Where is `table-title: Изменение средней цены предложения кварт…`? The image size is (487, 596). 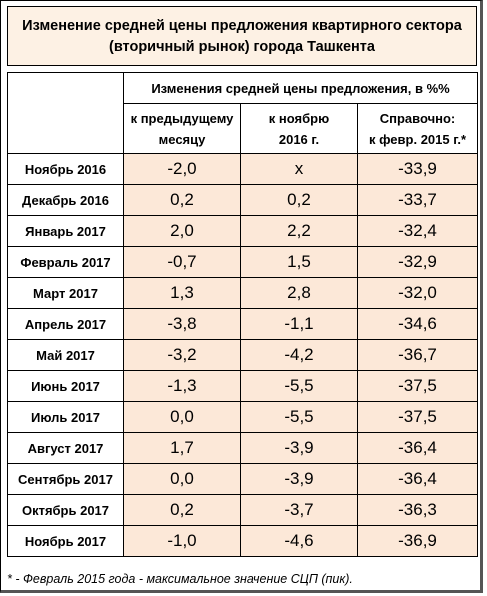 table-title: Изменение средней цены предложения кварт… is located at coordinates (242, 36).